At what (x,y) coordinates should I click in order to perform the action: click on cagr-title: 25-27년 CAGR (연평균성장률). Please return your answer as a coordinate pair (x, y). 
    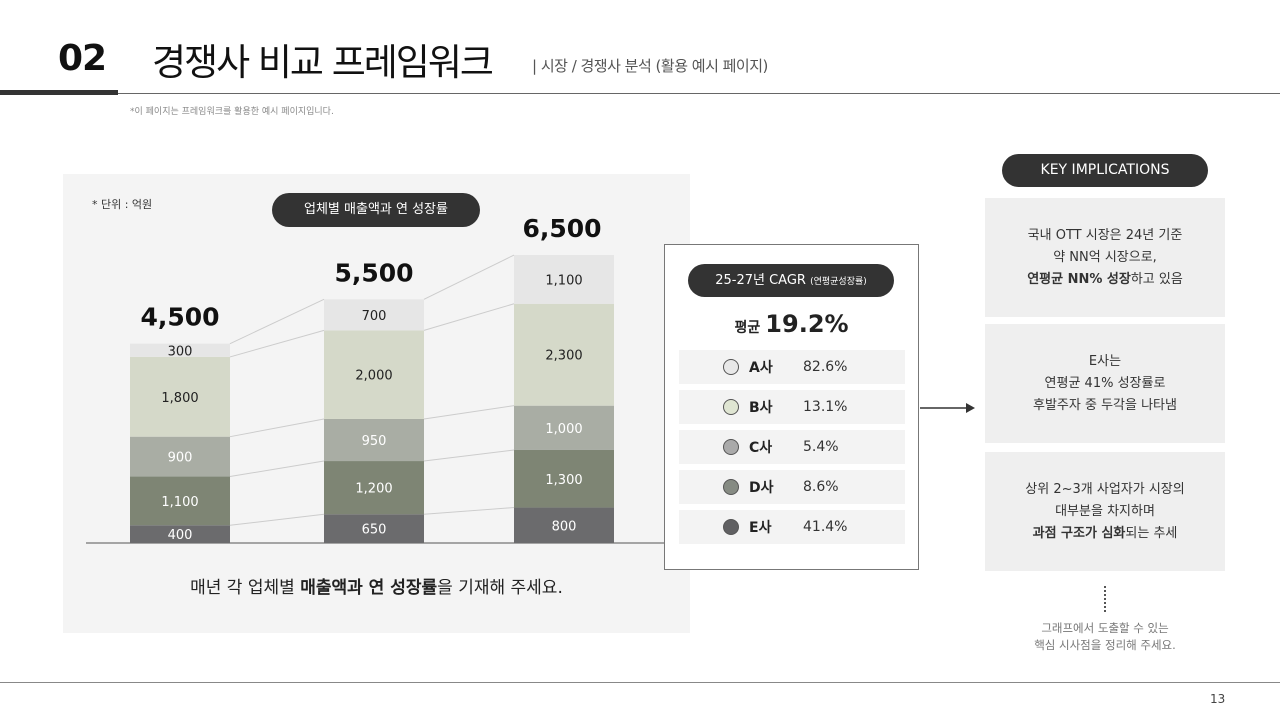
    Looking at the image, I should click on (791, 280).